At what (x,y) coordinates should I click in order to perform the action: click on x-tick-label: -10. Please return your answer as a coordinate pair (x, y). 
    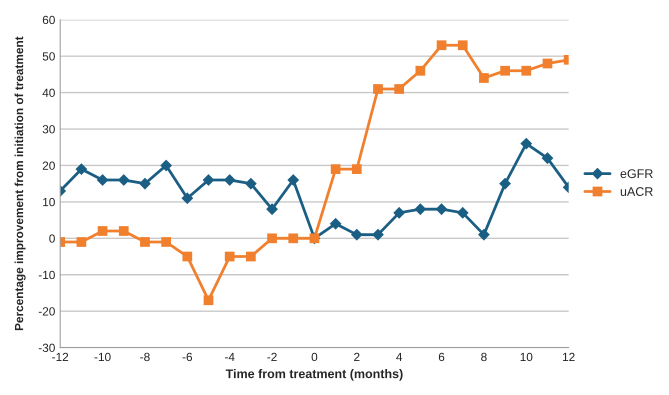
    Looking at the image, I should click on (102, 357).